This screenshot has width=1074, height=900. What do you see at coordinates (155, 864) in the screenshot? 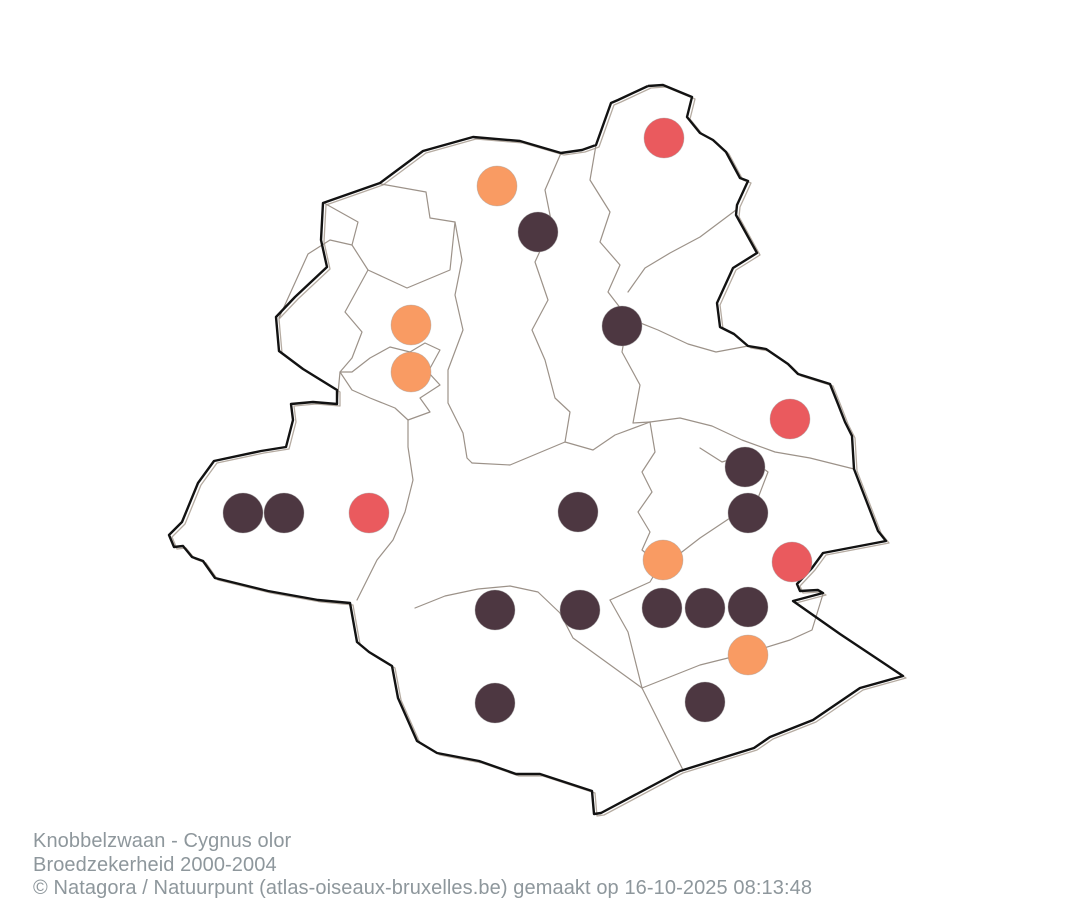
I see `period-subtitle: Broedzekerheid 2000-2004` at bounding box center [155, 864].